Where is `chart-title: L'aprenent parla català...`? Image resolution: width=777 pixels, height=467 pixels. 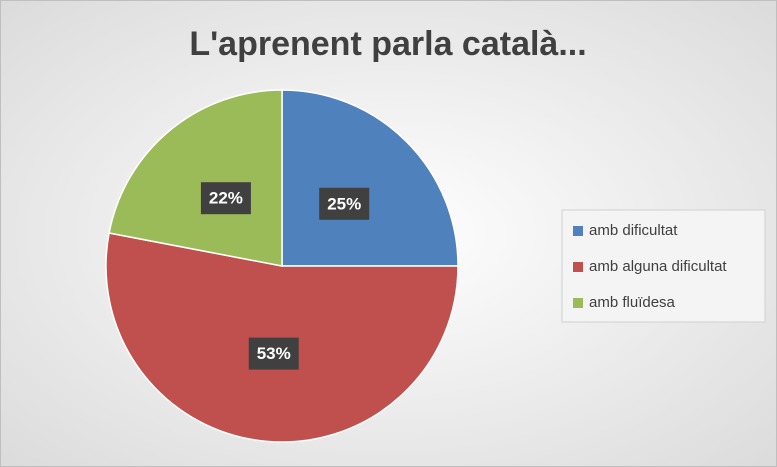
chart-title: L'aprenent parla català... is located at coordinates (387, 44).